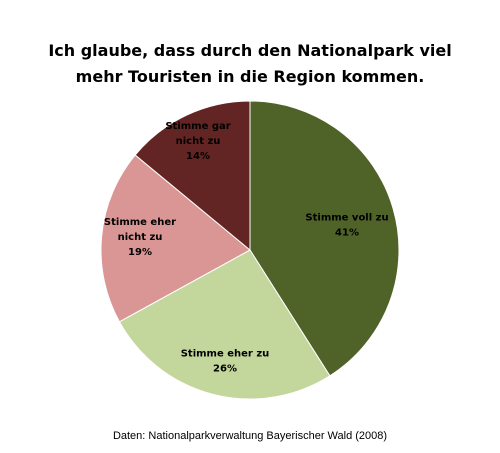 Image resolution: width=500 pixels, height=453 pixels. I want to click on slice-label-3: Stimme eher nicht zu 19%, so click(140, 237).